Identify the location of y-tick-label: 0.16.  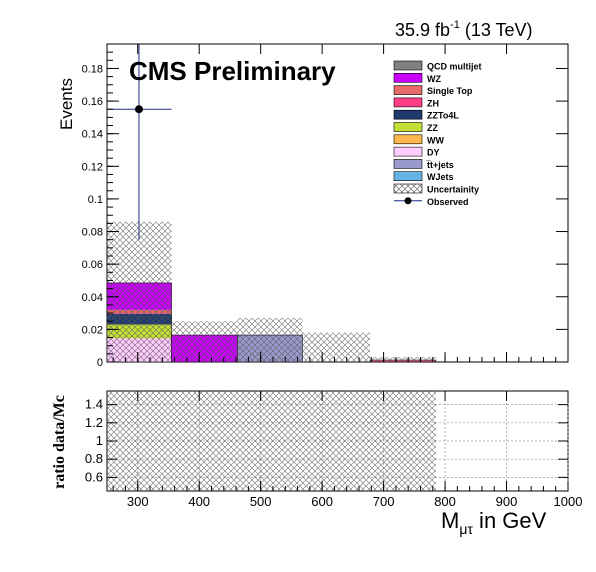
(92, 102).